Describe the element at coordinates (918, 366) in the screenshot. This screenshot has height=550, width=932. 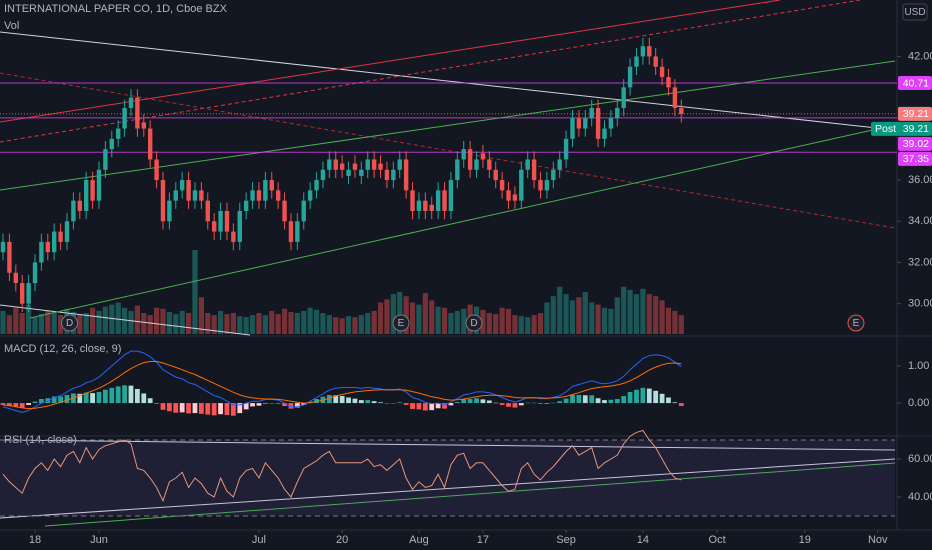
I see `y-tick-label: 1.00` at that location.